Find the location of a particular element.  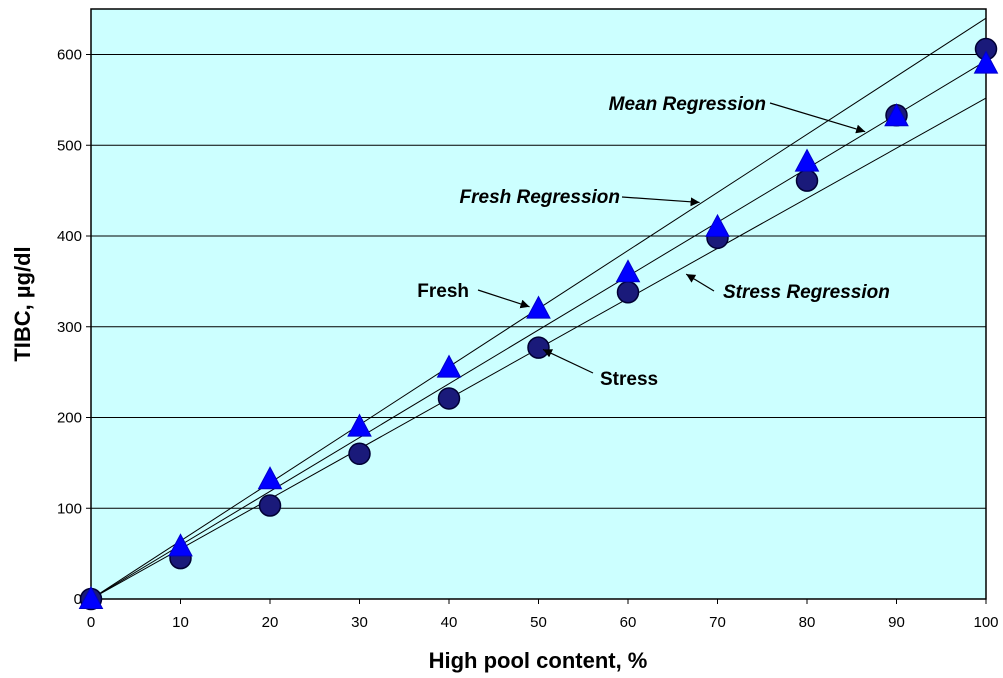

fresh-arrow is located at coordinates (503, 299).